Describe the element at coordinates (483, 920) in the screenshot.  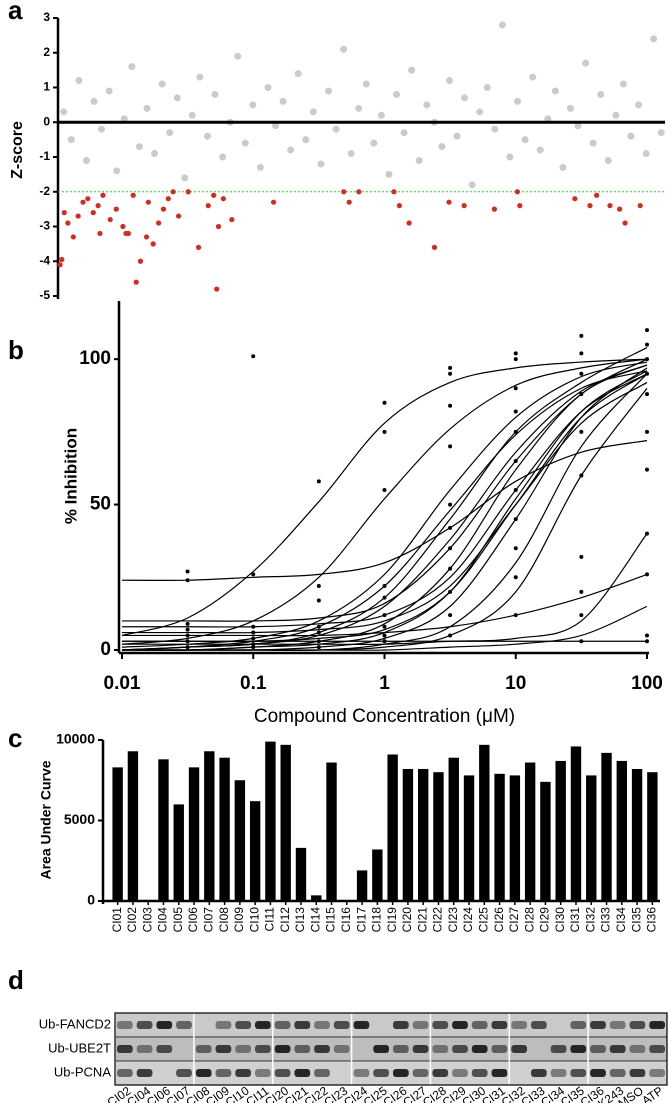
I see `x-tick-label: CI25` at that location.